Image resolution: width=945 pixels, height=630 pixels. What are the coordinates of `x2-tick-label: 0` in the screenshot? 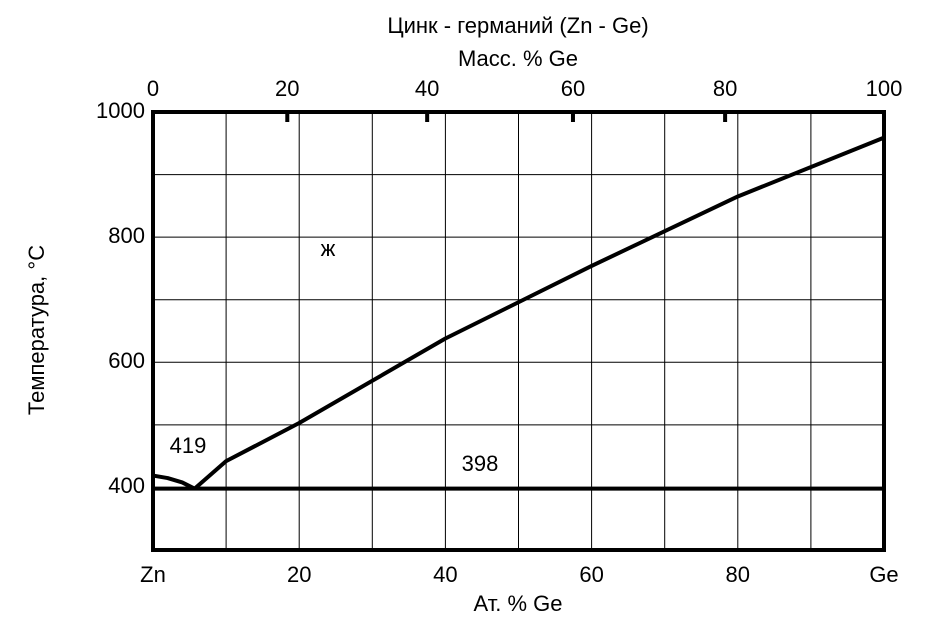 It's located at (153, 88).